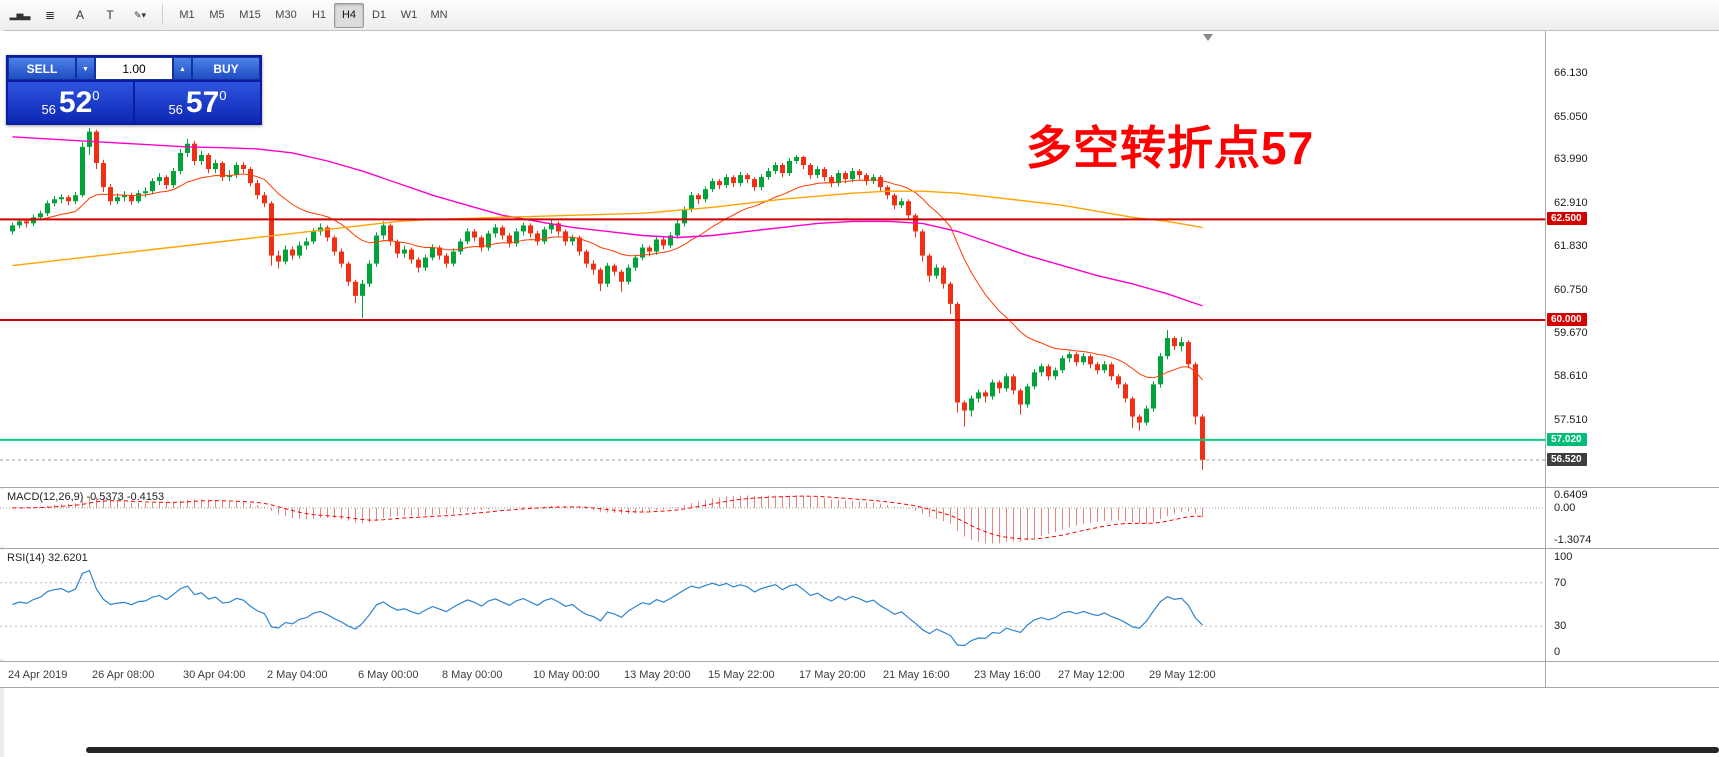  What do you see at coordinates (916, 675) in the screenshot?
I see `time-axis-label: 21 May 16:00` at bounding box center [916, 675].